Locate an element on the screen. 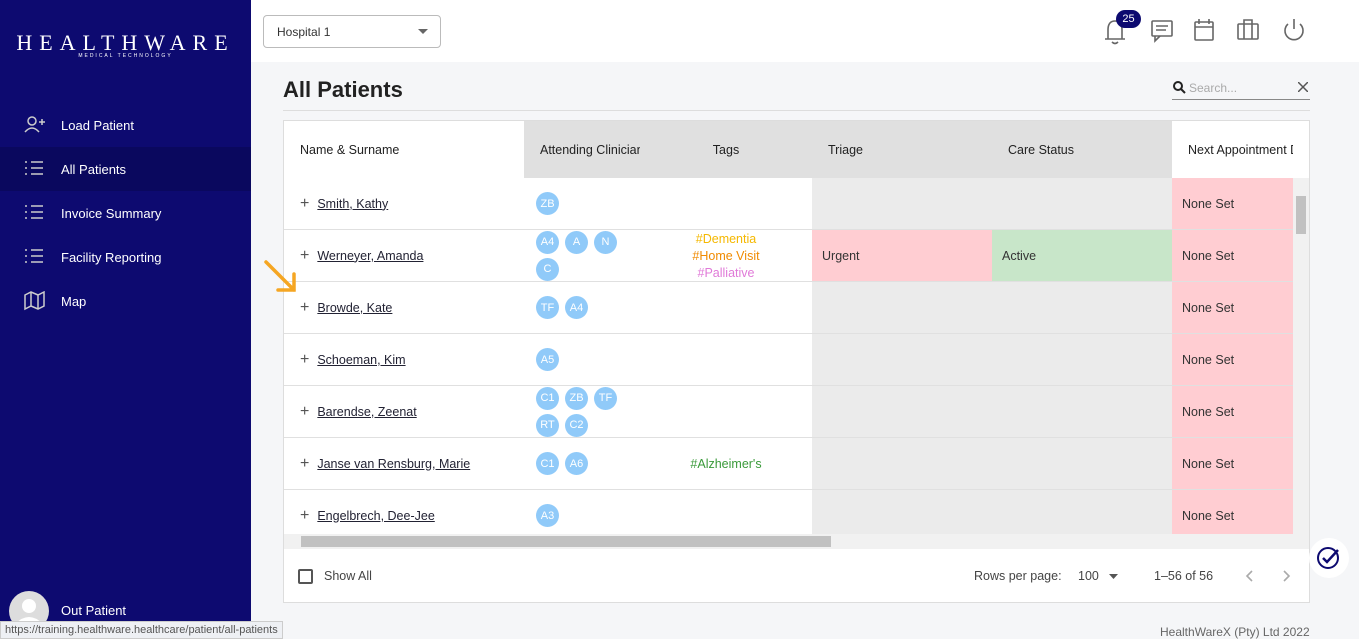  page-title: All Patients is located at coordinates (343, 89).